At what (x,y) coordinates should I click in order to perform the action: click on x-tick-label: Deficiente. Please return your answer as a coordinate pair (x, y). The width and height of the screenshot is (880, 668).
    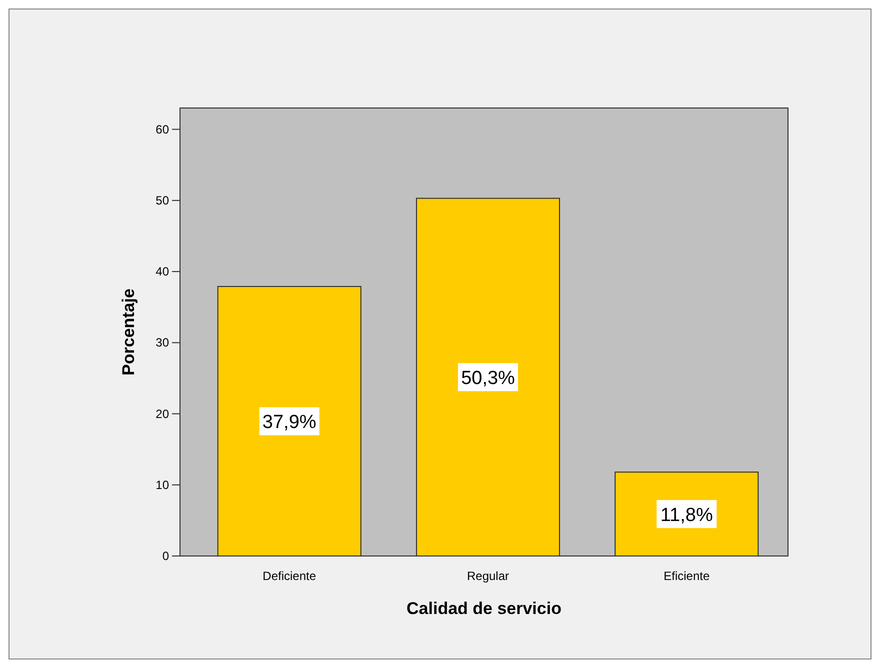
    Looking at the image, I should click on (289, 576).